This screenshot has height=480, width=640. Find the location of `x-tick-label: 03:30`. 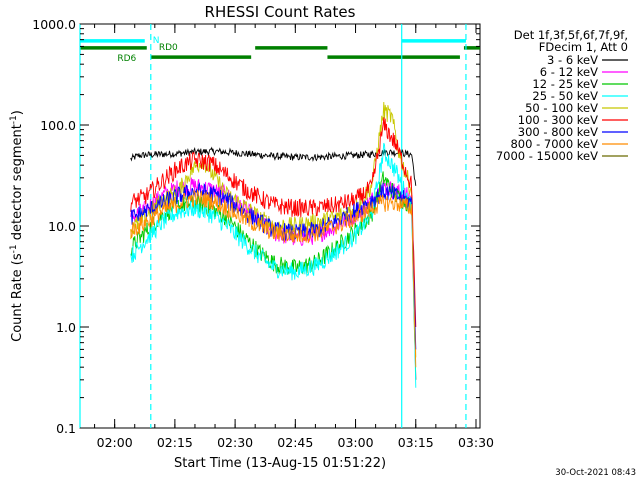

x-tick-label: 03:30 is located at coordinates (476, 442).